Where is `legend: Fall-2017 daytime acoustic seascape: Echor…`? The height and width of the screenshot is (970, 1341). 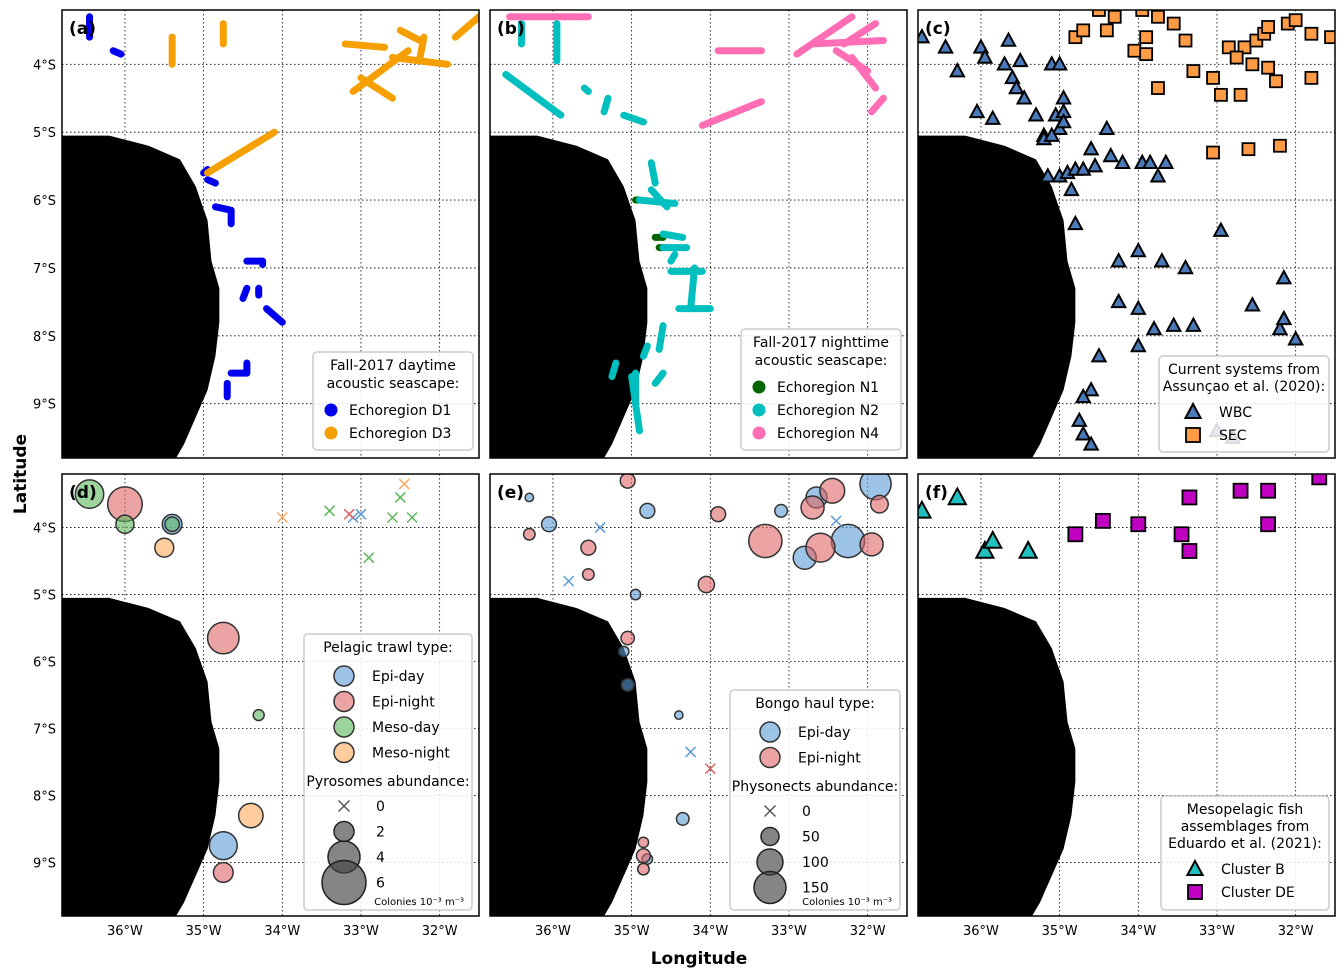
legend: Fall-2017 daytime acoustic seascape: Echor… is located at coordinates (393, 401).